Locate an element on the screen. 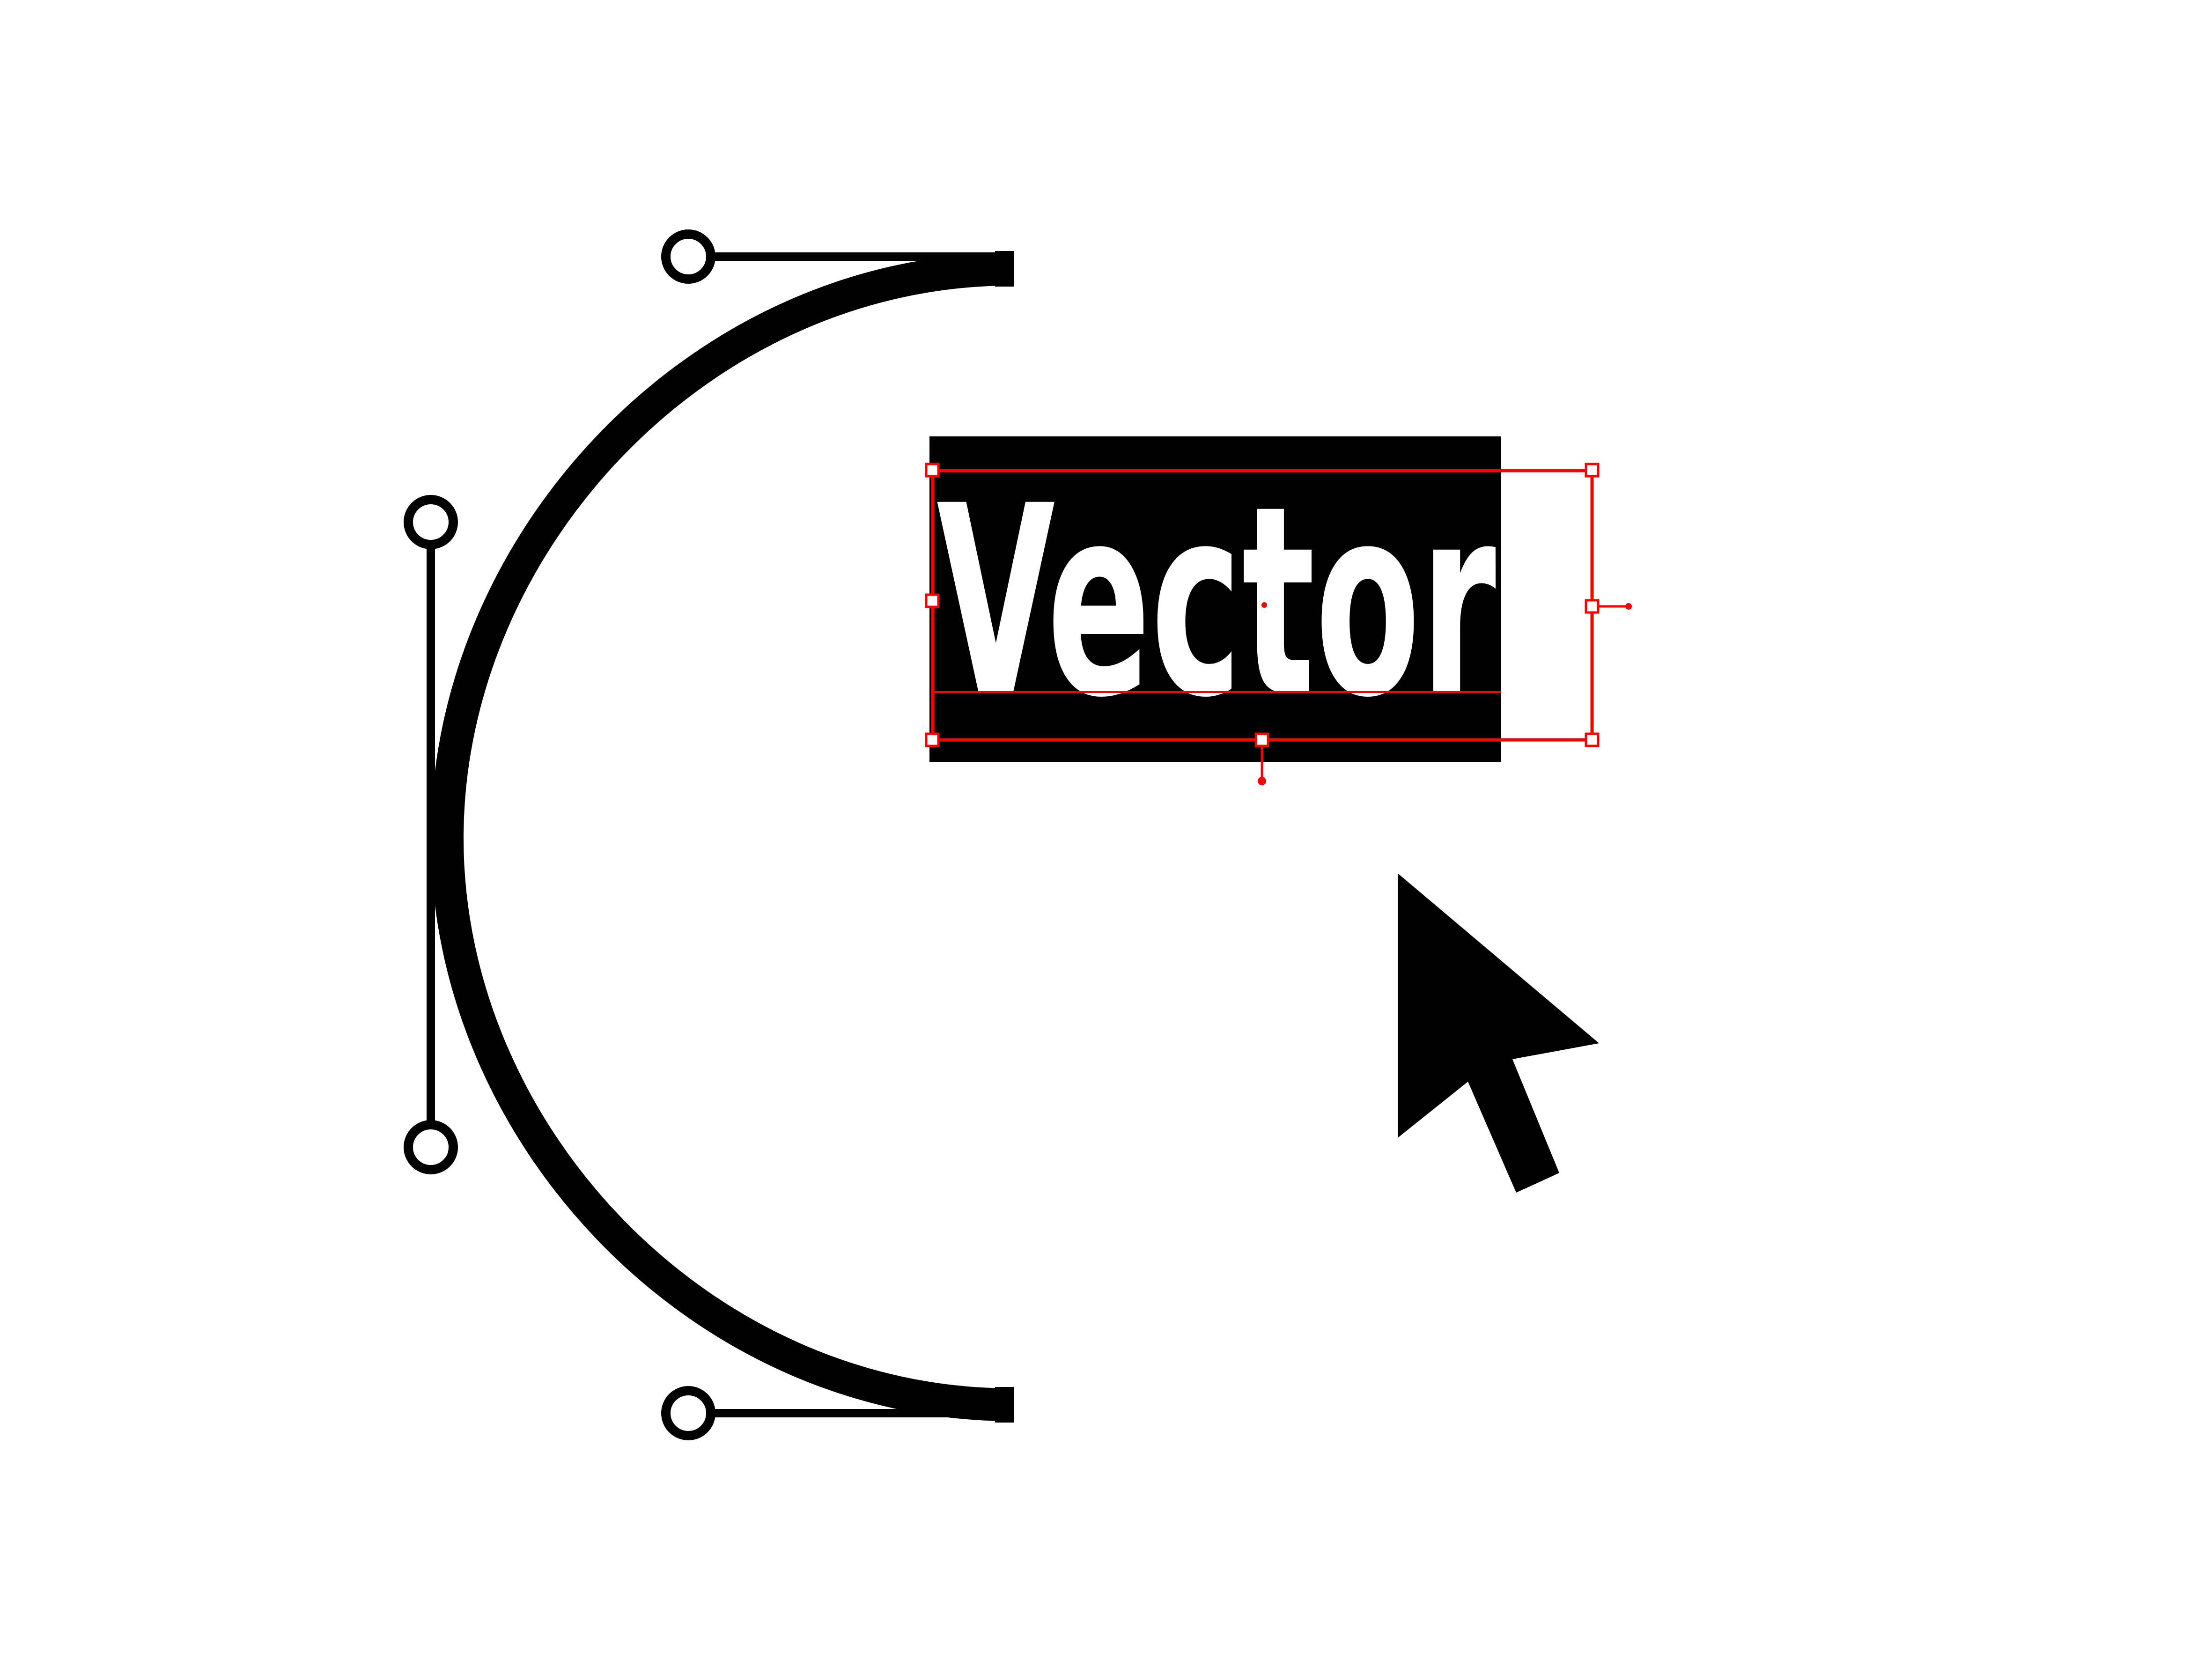  handle-point-left-lower is located at coordinates (431, 1147).